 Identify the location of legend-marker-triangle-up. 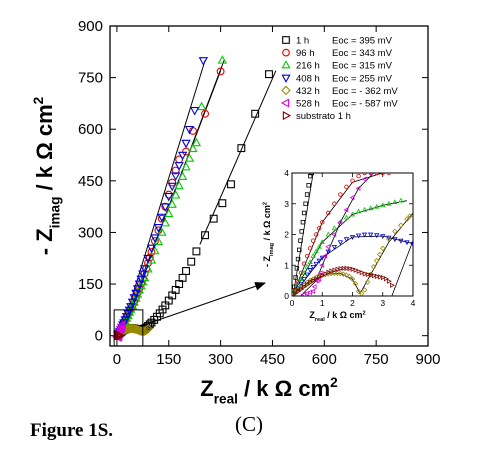
(286, 64).